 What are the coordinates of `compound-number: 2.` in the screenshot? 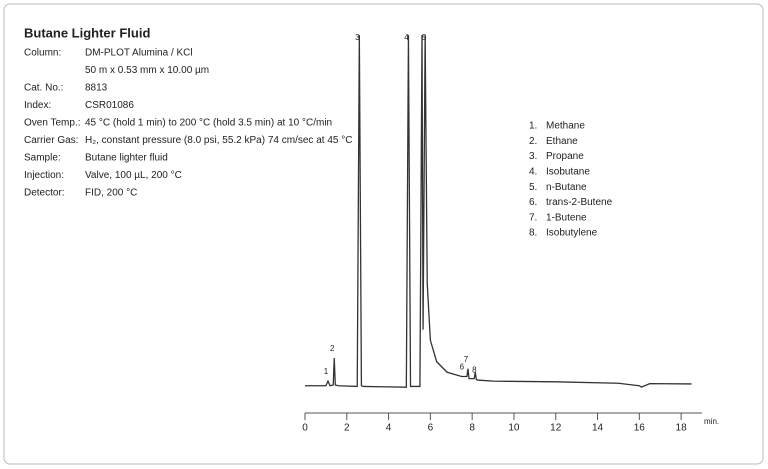 It's located at (533, 141).